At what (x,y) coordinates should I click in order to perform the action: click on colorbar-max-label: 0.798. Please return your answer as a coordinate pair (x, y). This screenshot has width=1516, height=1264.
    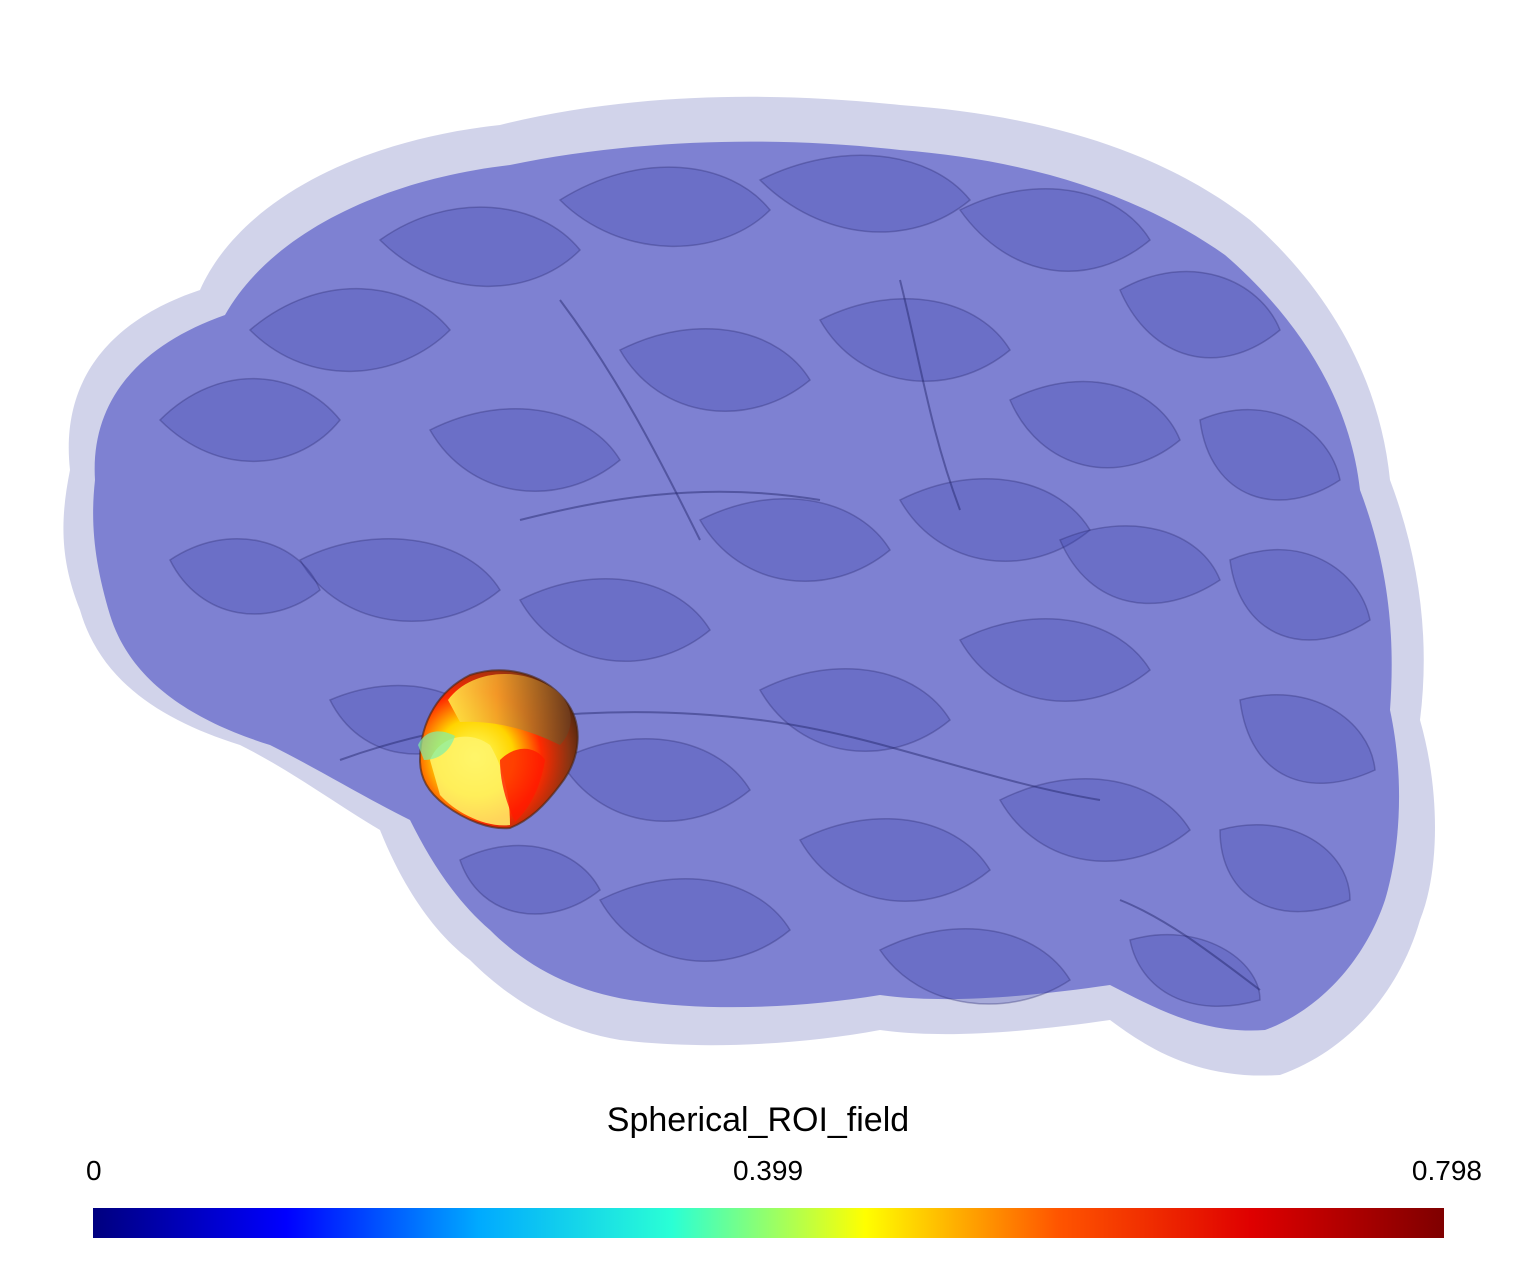
    Looking at the image, I should click on (1446, 1170).